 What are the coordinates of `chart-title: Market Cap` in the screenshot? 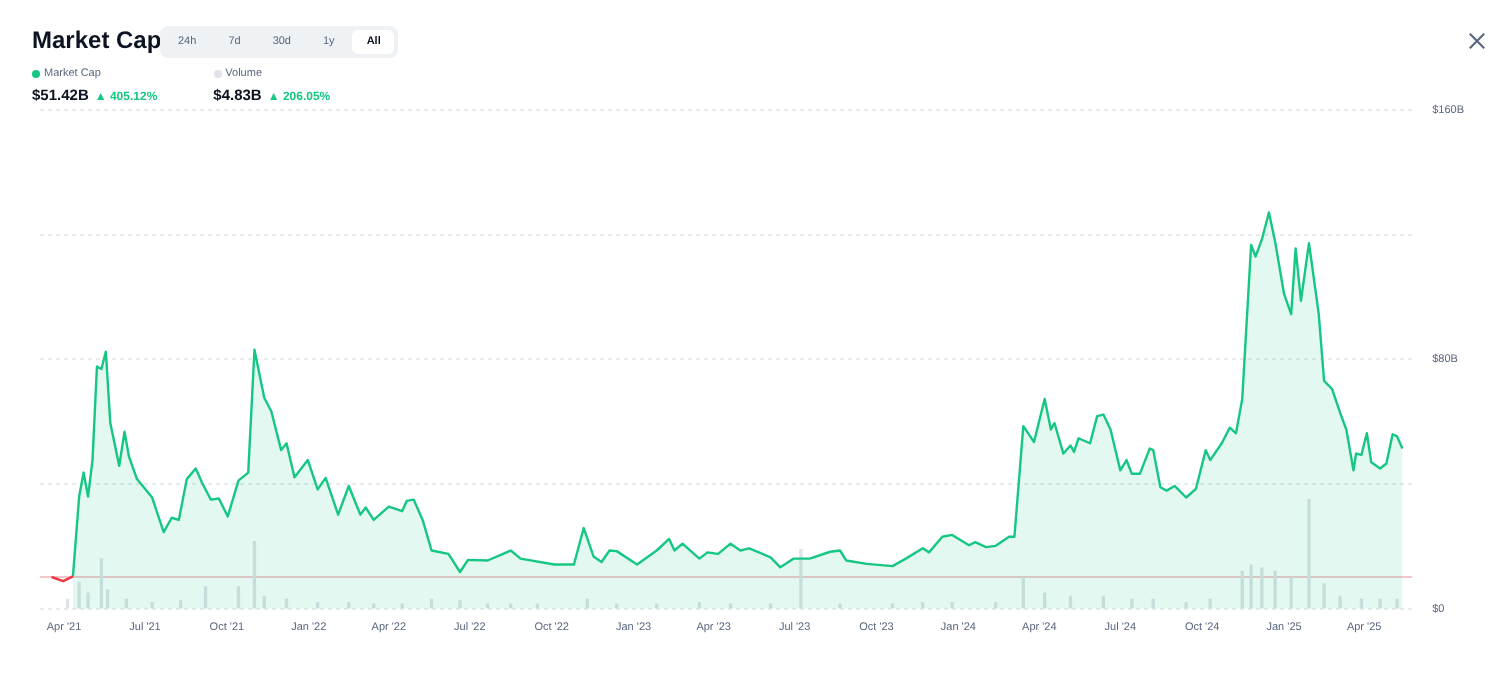 It's located at (97, 40).